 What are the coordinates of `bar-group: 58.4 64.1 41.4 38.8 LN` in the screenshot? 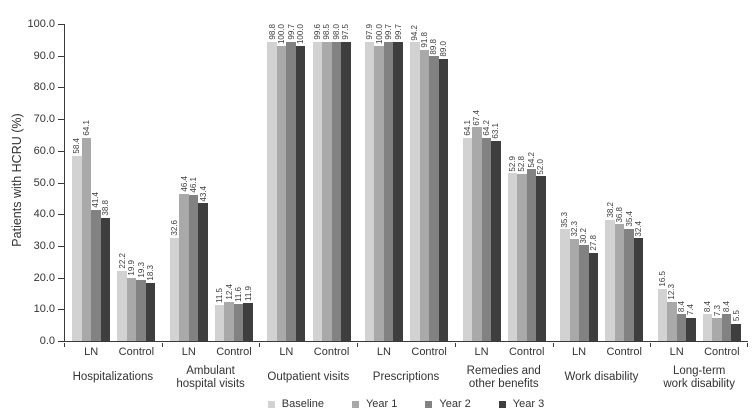 It's located at (91, 191).